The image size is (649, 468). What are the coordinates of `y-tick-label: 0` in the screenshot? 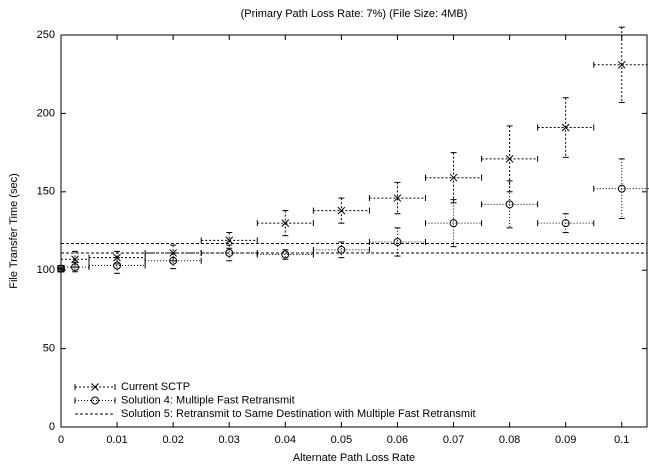 It's located at (52, 427).